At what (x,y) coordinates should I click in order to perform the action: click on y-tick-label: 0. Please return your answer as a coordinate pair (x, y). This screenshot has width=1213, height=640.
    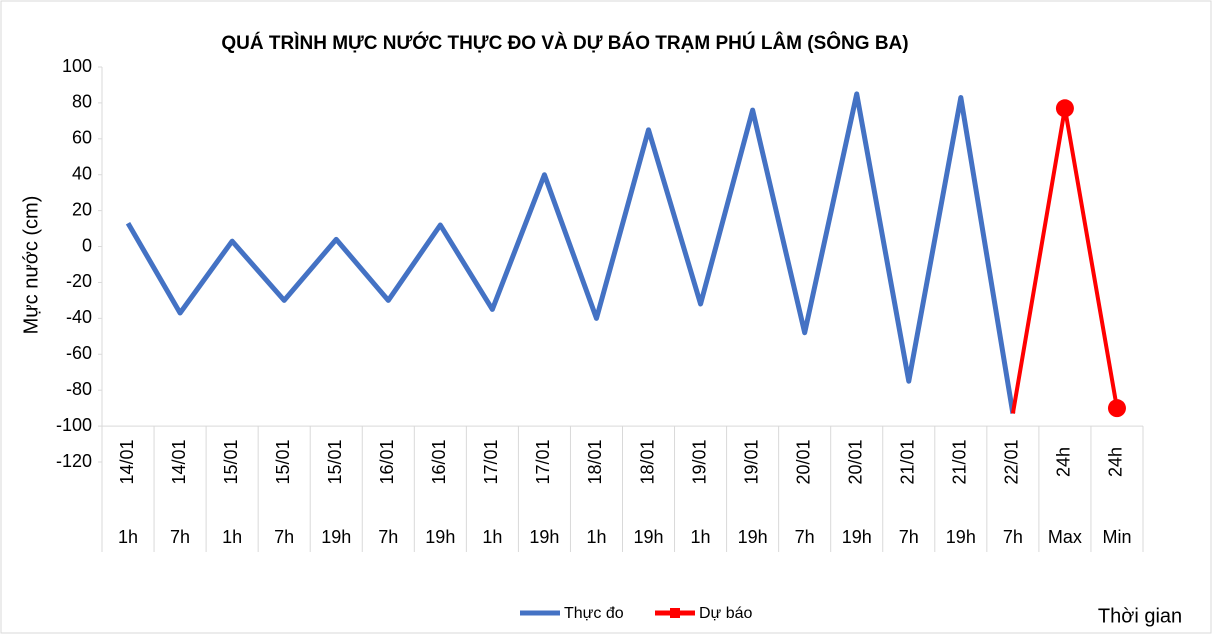
    Looking at the image, I should click on (87, 245).